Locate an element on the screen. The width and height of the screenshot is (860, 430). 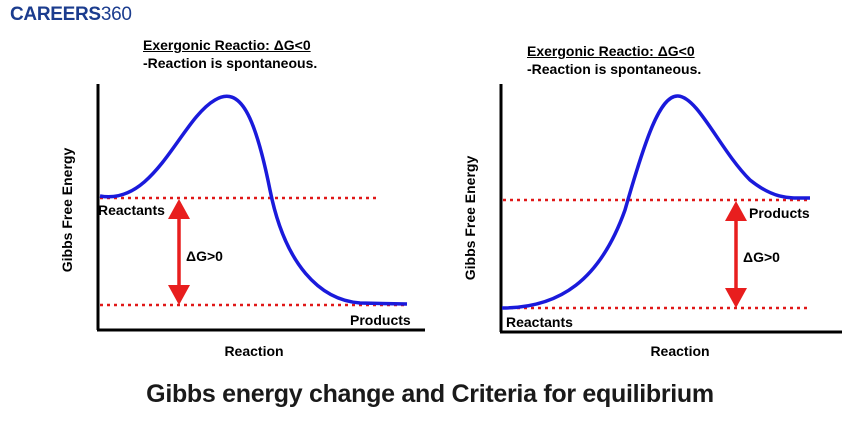
logo-brand-text: CAREERS is located at coordinates (55, 14).